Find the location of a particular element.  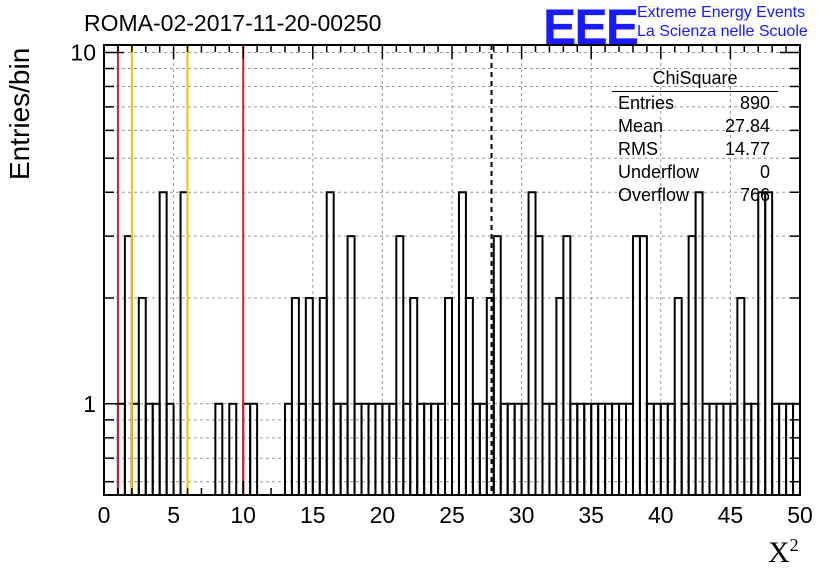

x-tick-label: 0 is located at coordinates (104, 515).